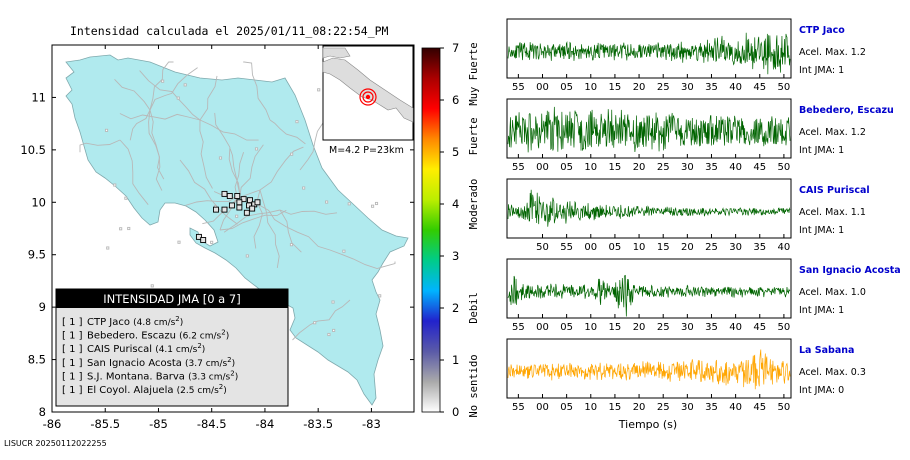 The image size is (910, 460). I want to click on station-name-label: La Sabana, so click(826, 350).